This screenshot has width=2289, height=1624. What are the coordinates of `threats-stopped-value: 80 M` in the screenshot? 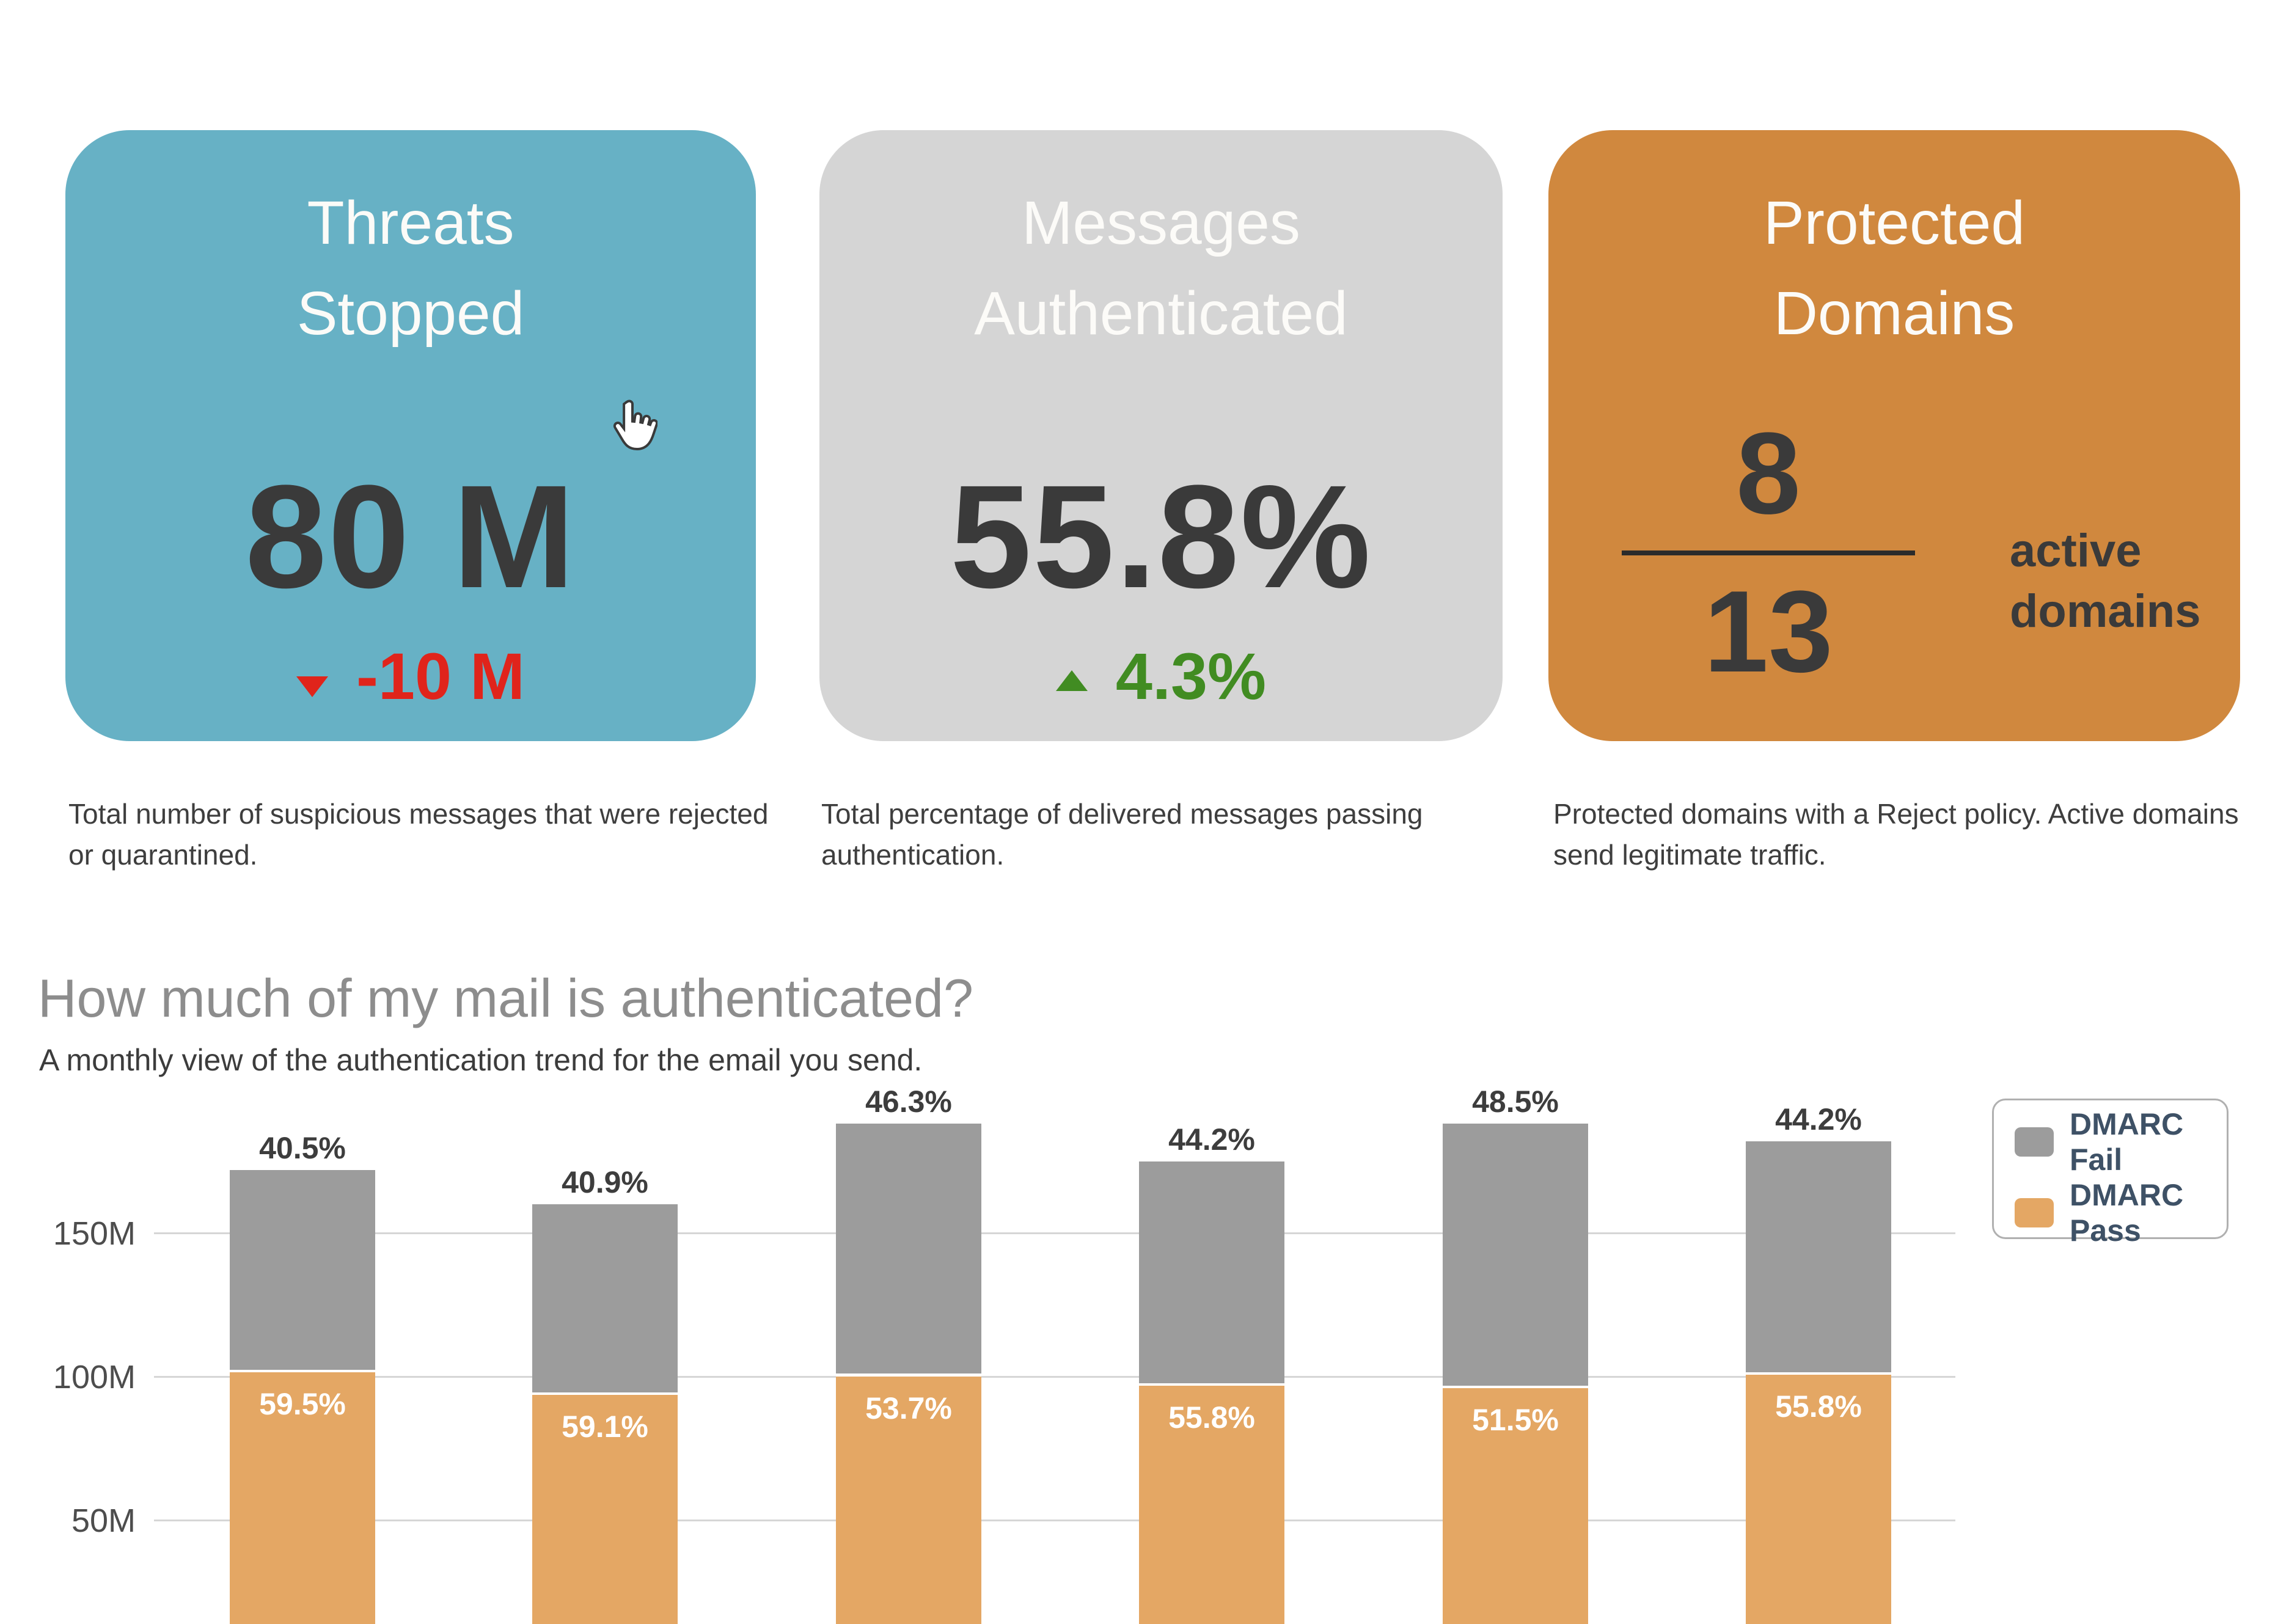 It's located at (410, 536).